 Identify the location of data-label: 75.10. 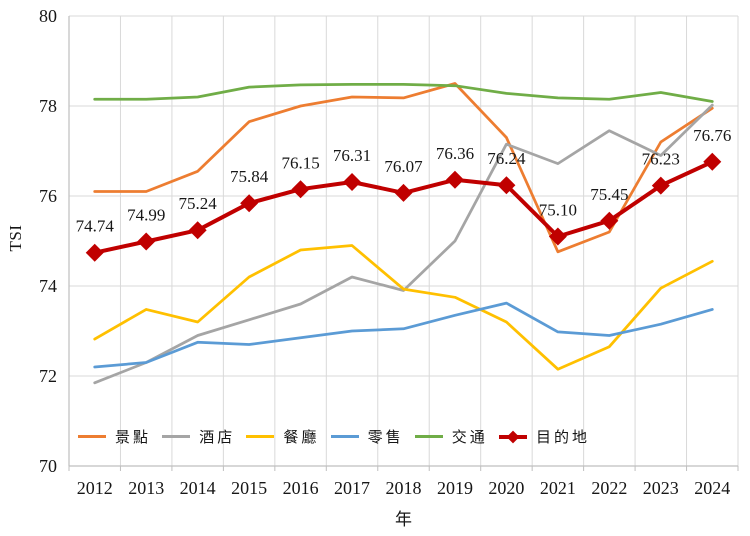
(558, 210).